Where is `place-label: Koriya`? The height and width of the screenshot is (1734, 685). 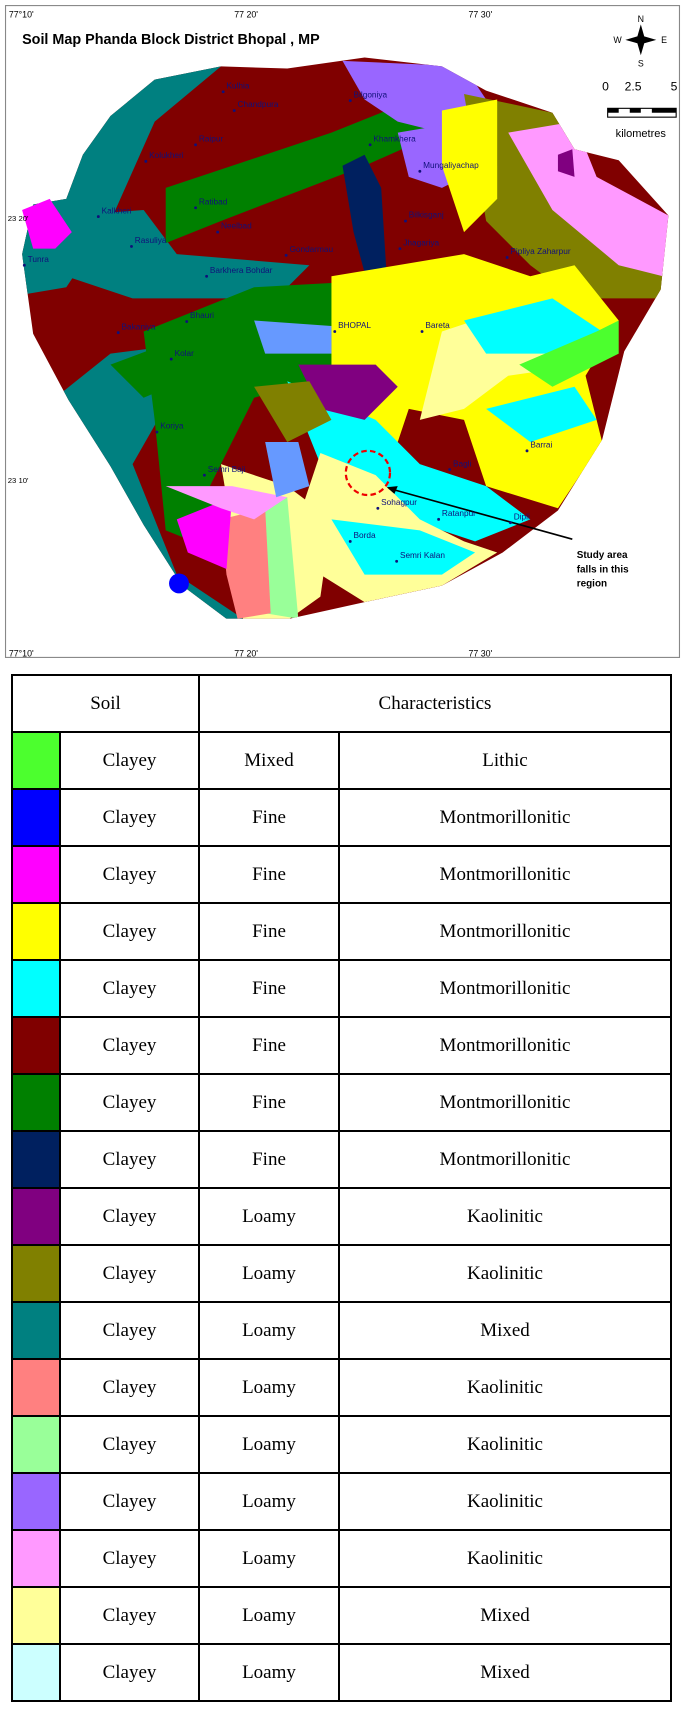 place-label: Koriya is located at coordinates (172, 426).